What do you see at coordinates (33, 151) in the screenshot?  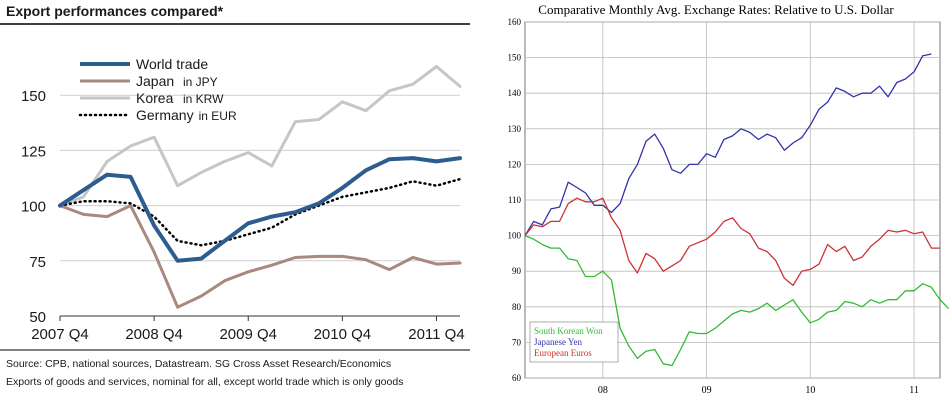 I see `y-tick-label: 125` at bounding box center [33, 151].